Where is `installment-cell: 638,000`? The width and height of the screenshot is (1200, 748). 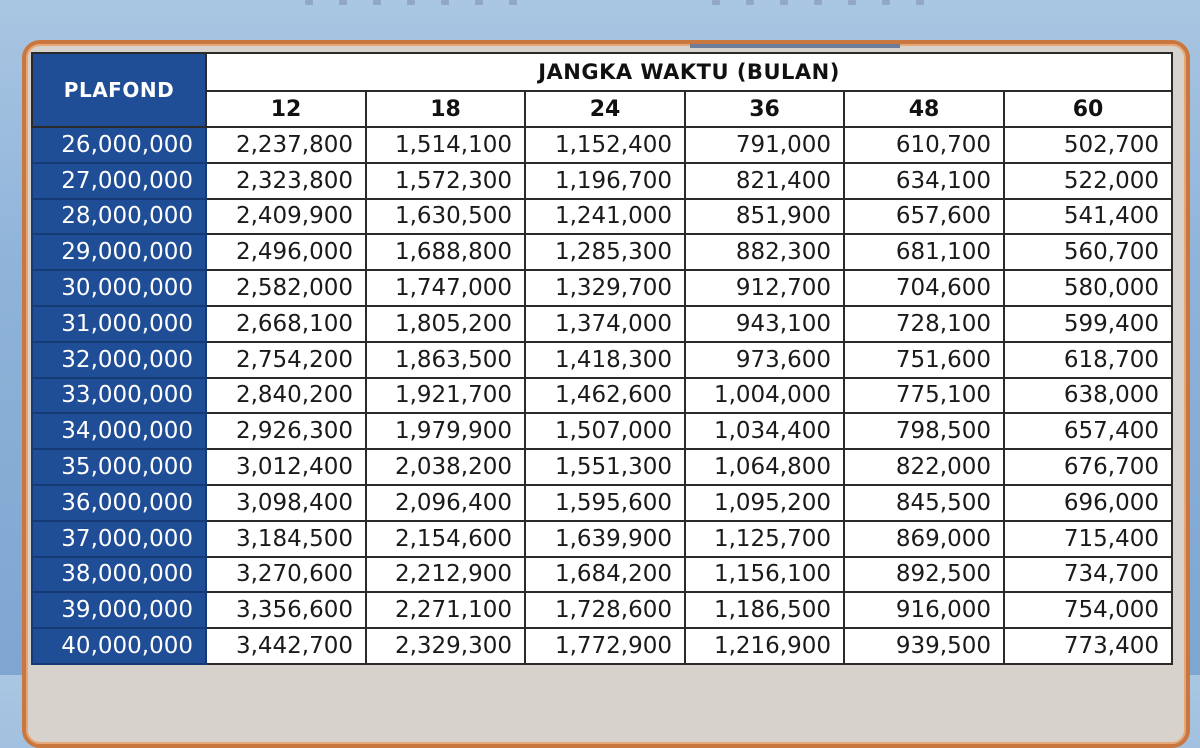 installment-cell: 638,000 is located at coordinates (1088, 395).